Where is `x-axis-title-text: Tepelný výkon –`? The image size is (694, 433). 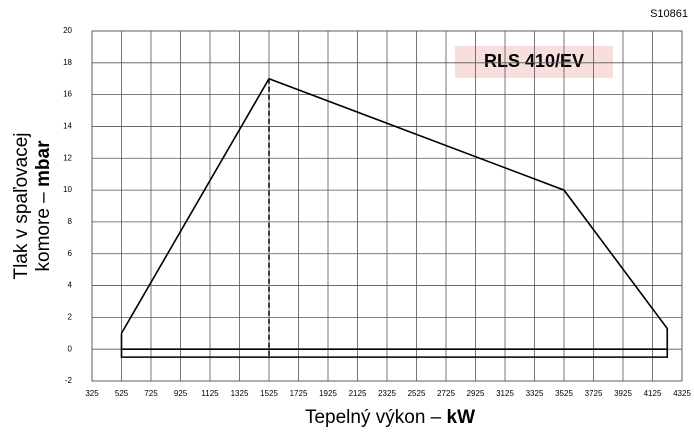 x-axis-title-text: Tepelný výkon – is located at coordinates (376, 417).